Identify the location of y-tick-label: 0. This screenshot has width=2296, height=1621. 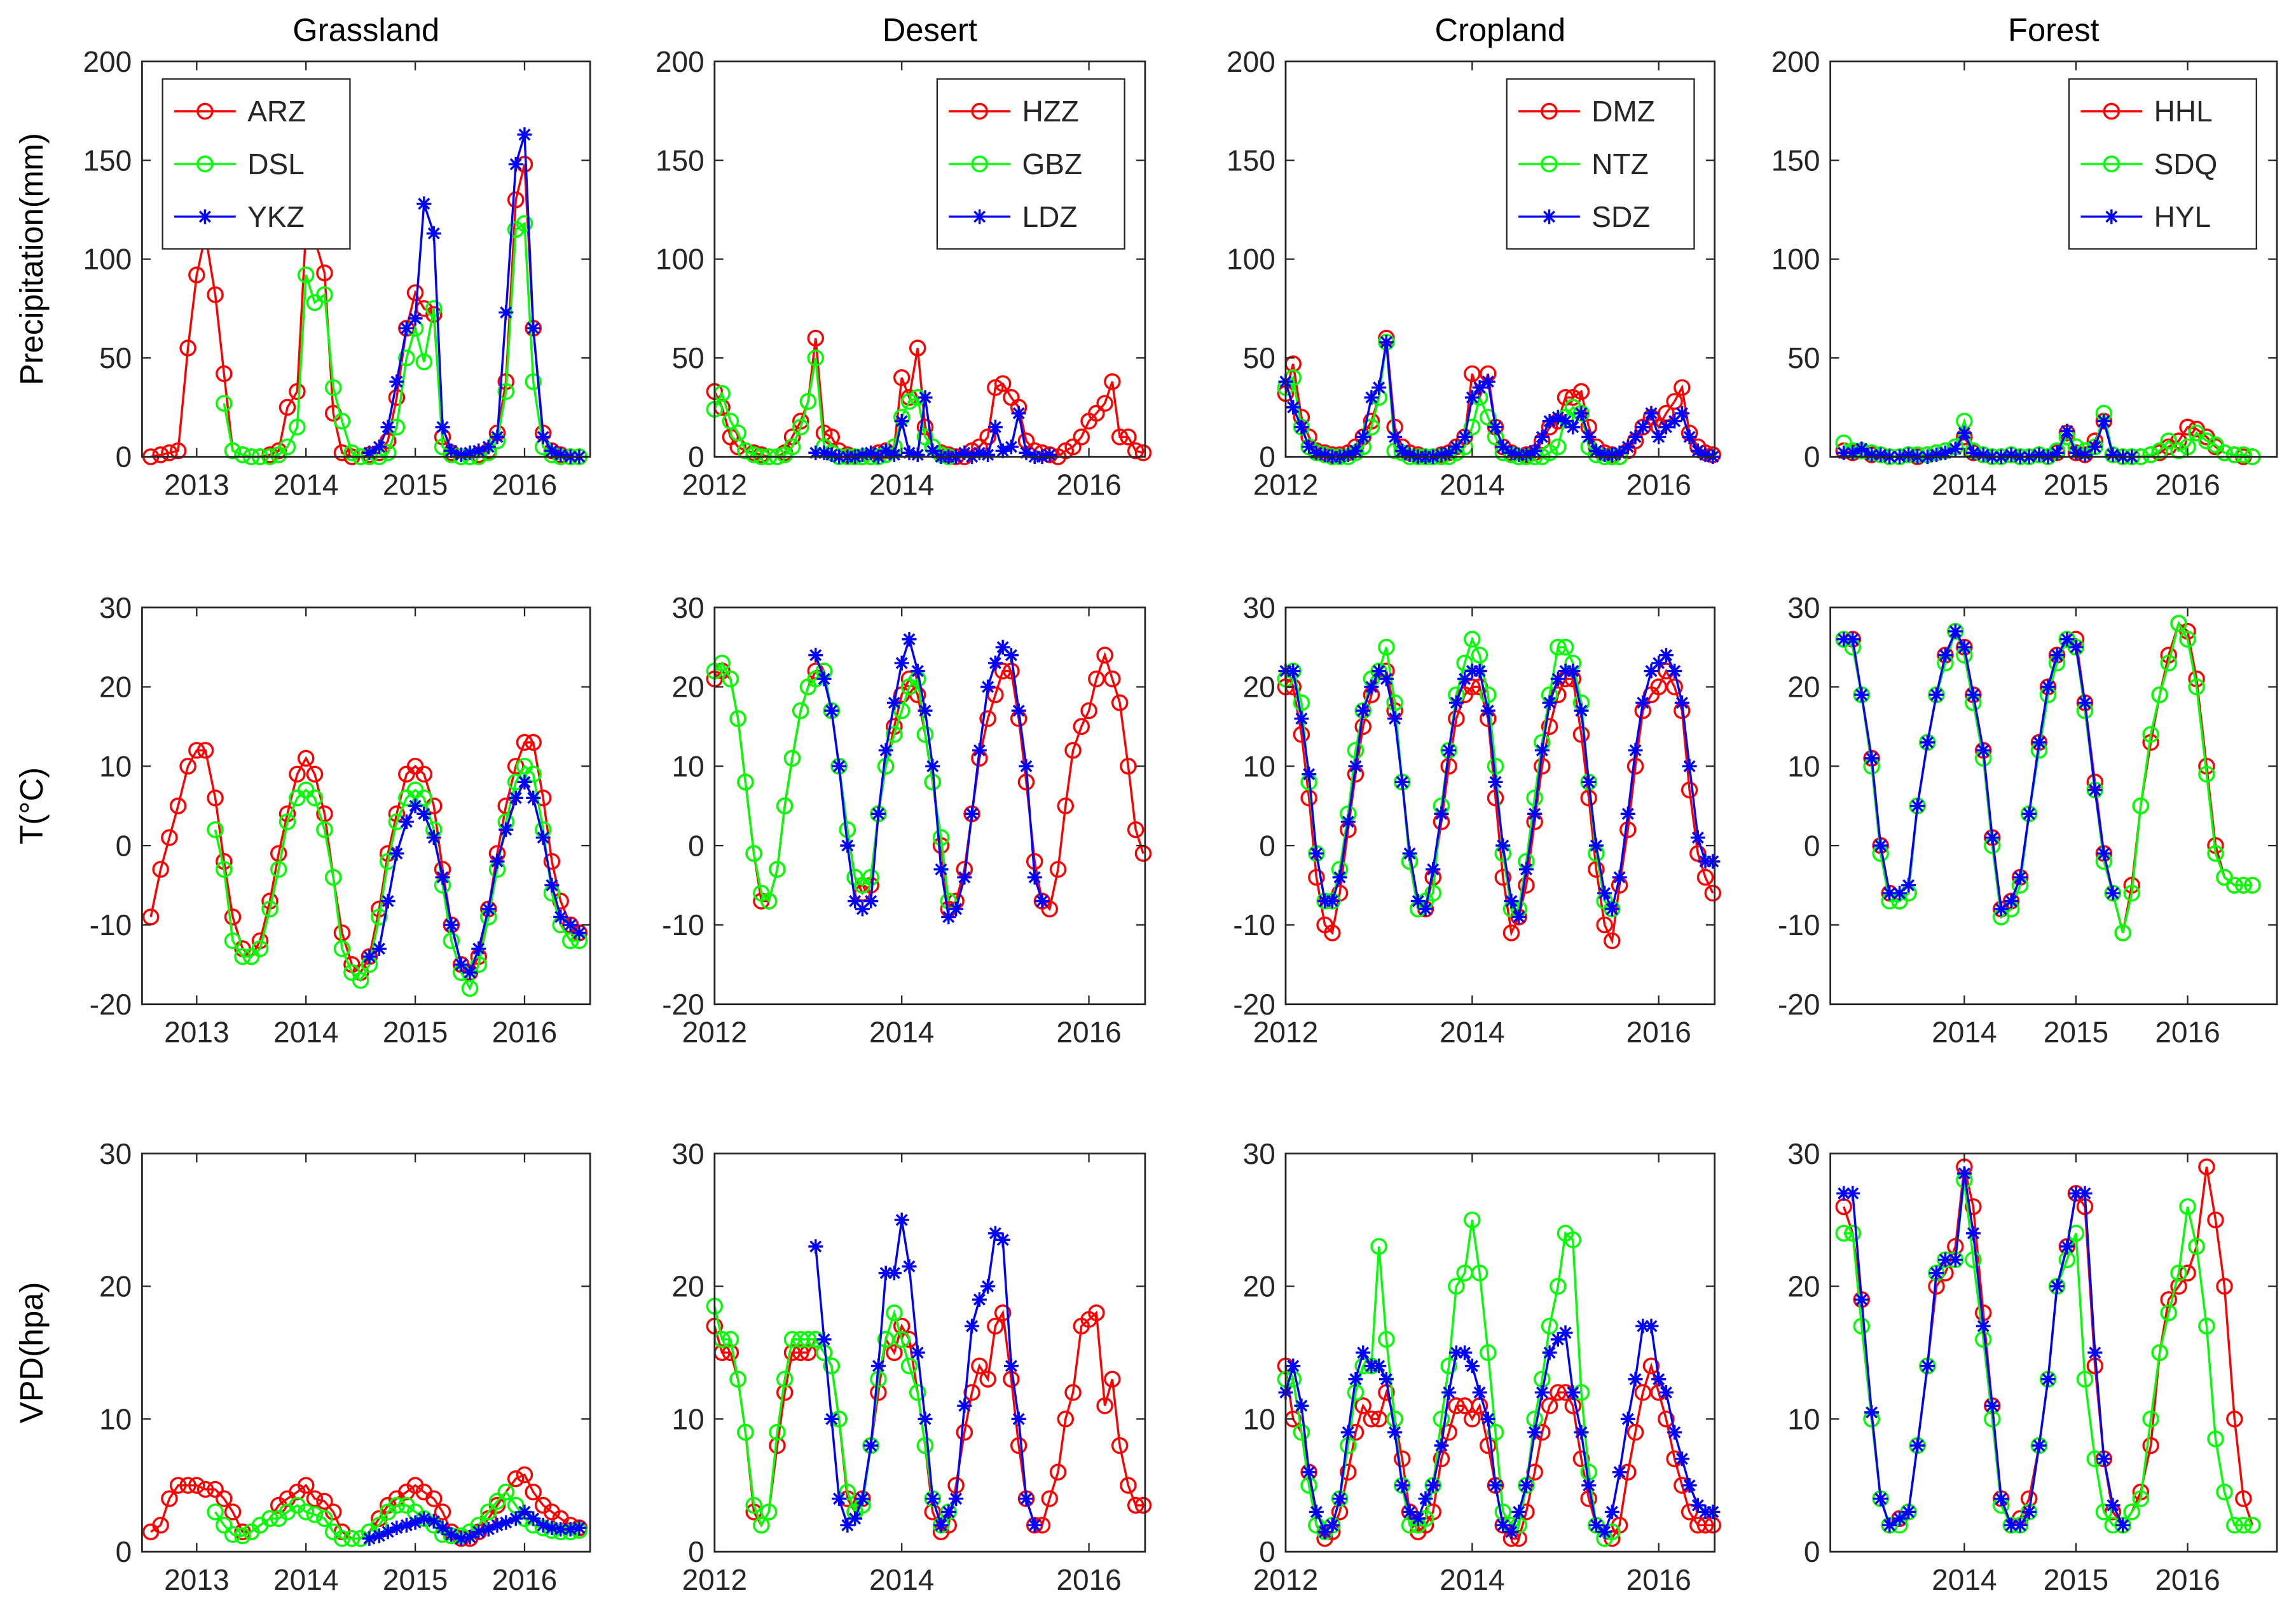
(1267, 846).